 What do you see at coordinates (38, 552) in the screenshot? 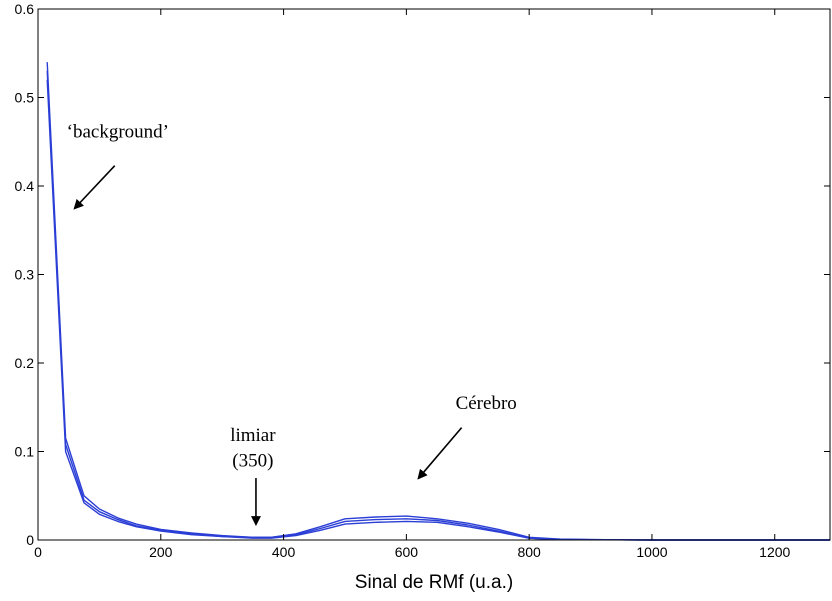
I see `x-tick-label: 0` at bounding box center [38, 552].